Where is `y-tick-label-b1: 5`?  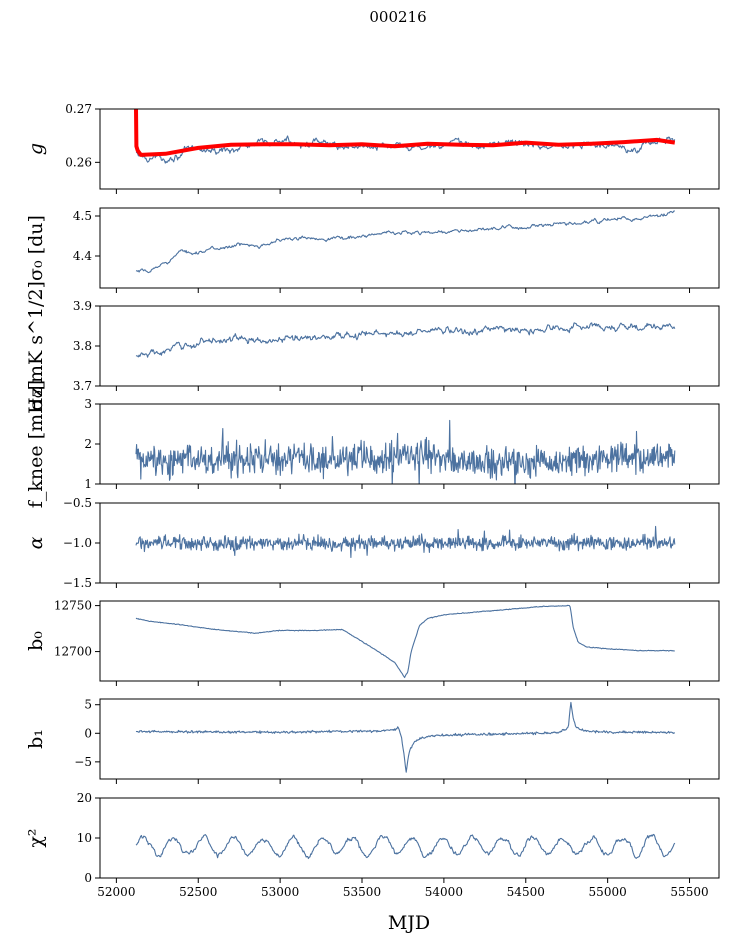
y-tick-label-b1: 5 is located at coordinates (88, 705).